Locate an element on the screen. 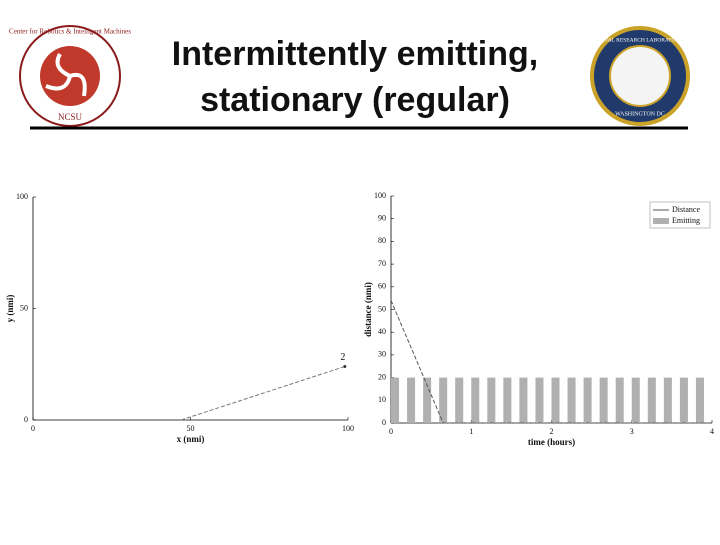 The image size is (720, 545). logo-bottom-text: WASHINGTON DC is located at coordinates (640, 114).